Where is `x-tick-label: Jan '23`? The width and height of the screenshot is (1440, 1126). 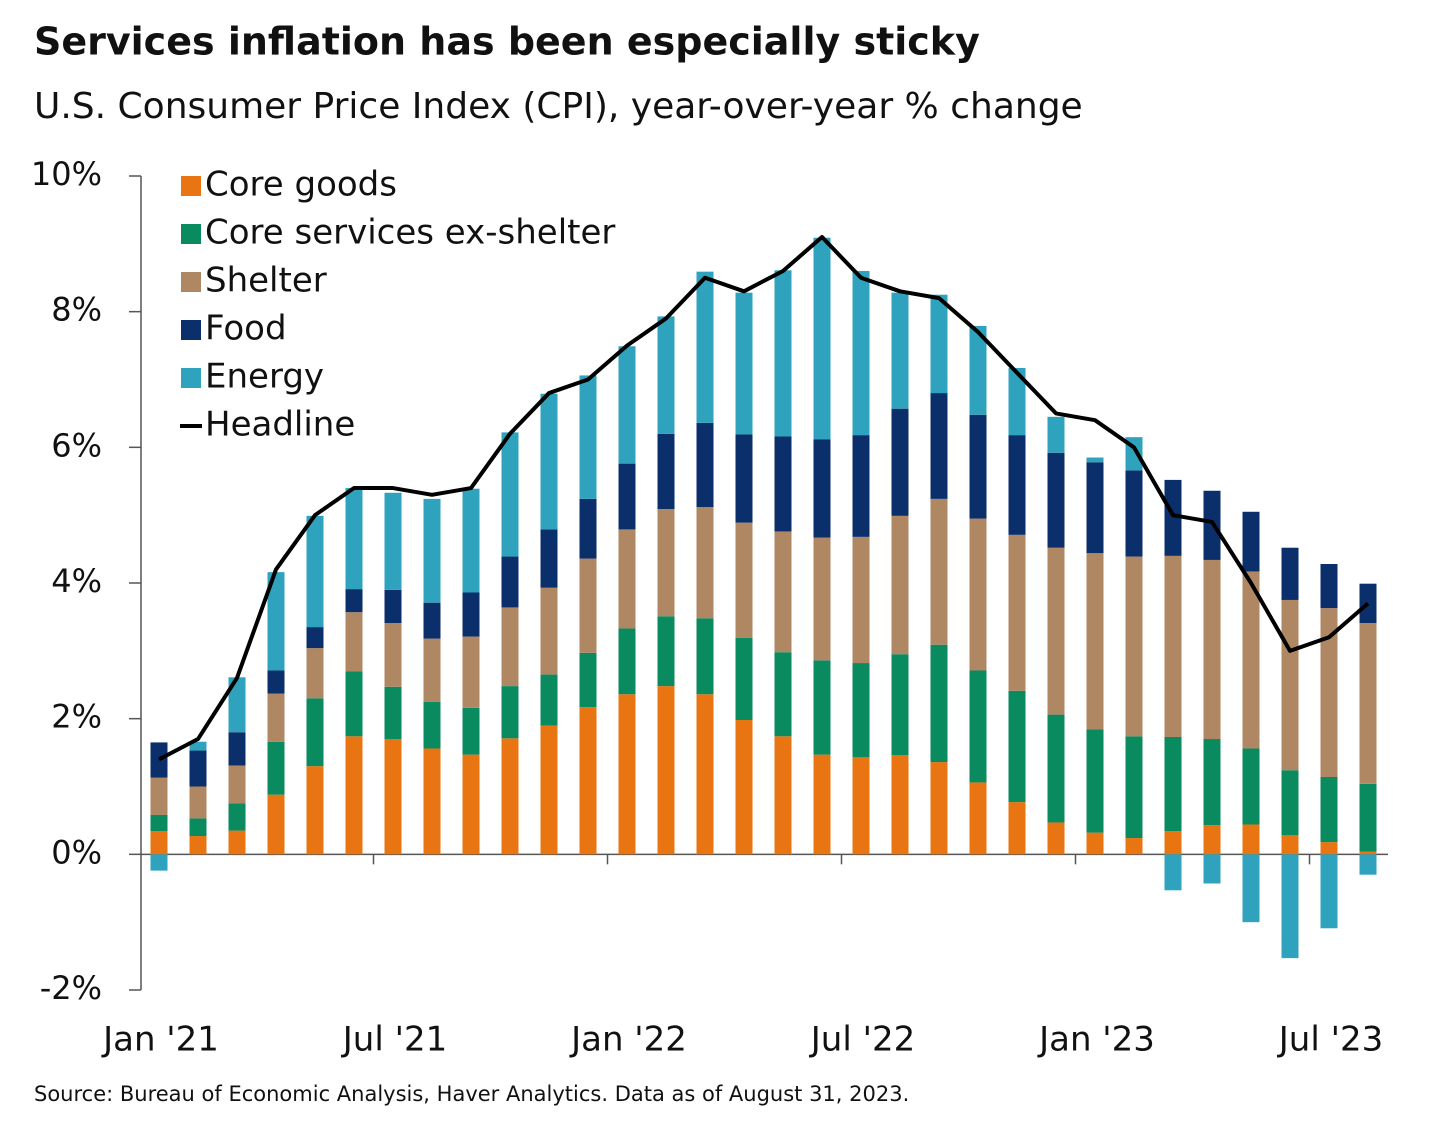
x-tick-label: Jan '23 is located at coordinates (1096, 1040).